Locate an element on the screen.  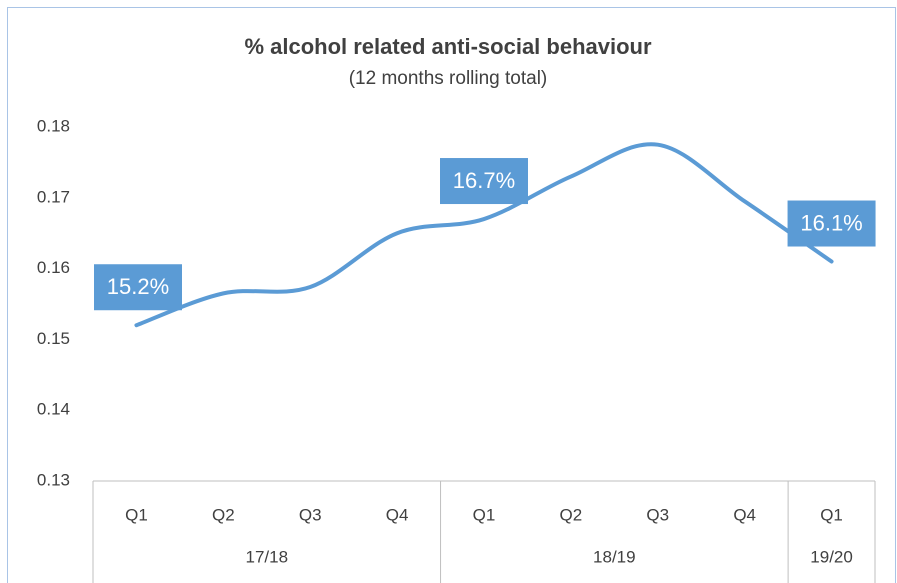
chart-subtitle: (12 months rolling total) is located at coordinates (448, 78).